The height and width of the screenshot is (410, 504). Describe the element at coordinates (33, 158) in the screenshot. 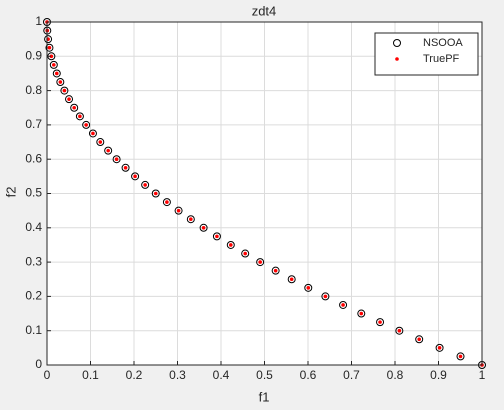

I see `y-tick-label: 0.6` at that location.